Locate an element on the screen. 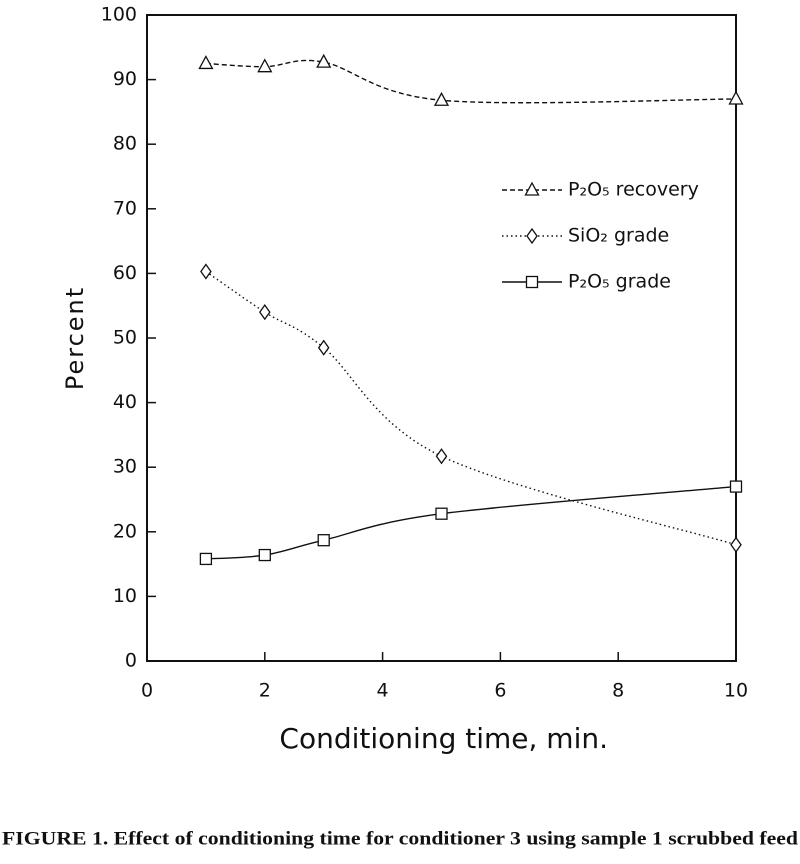 The width and height of the screenshot is (800, 864). y-tick-label: 90 is located at coordinates (125, 79).